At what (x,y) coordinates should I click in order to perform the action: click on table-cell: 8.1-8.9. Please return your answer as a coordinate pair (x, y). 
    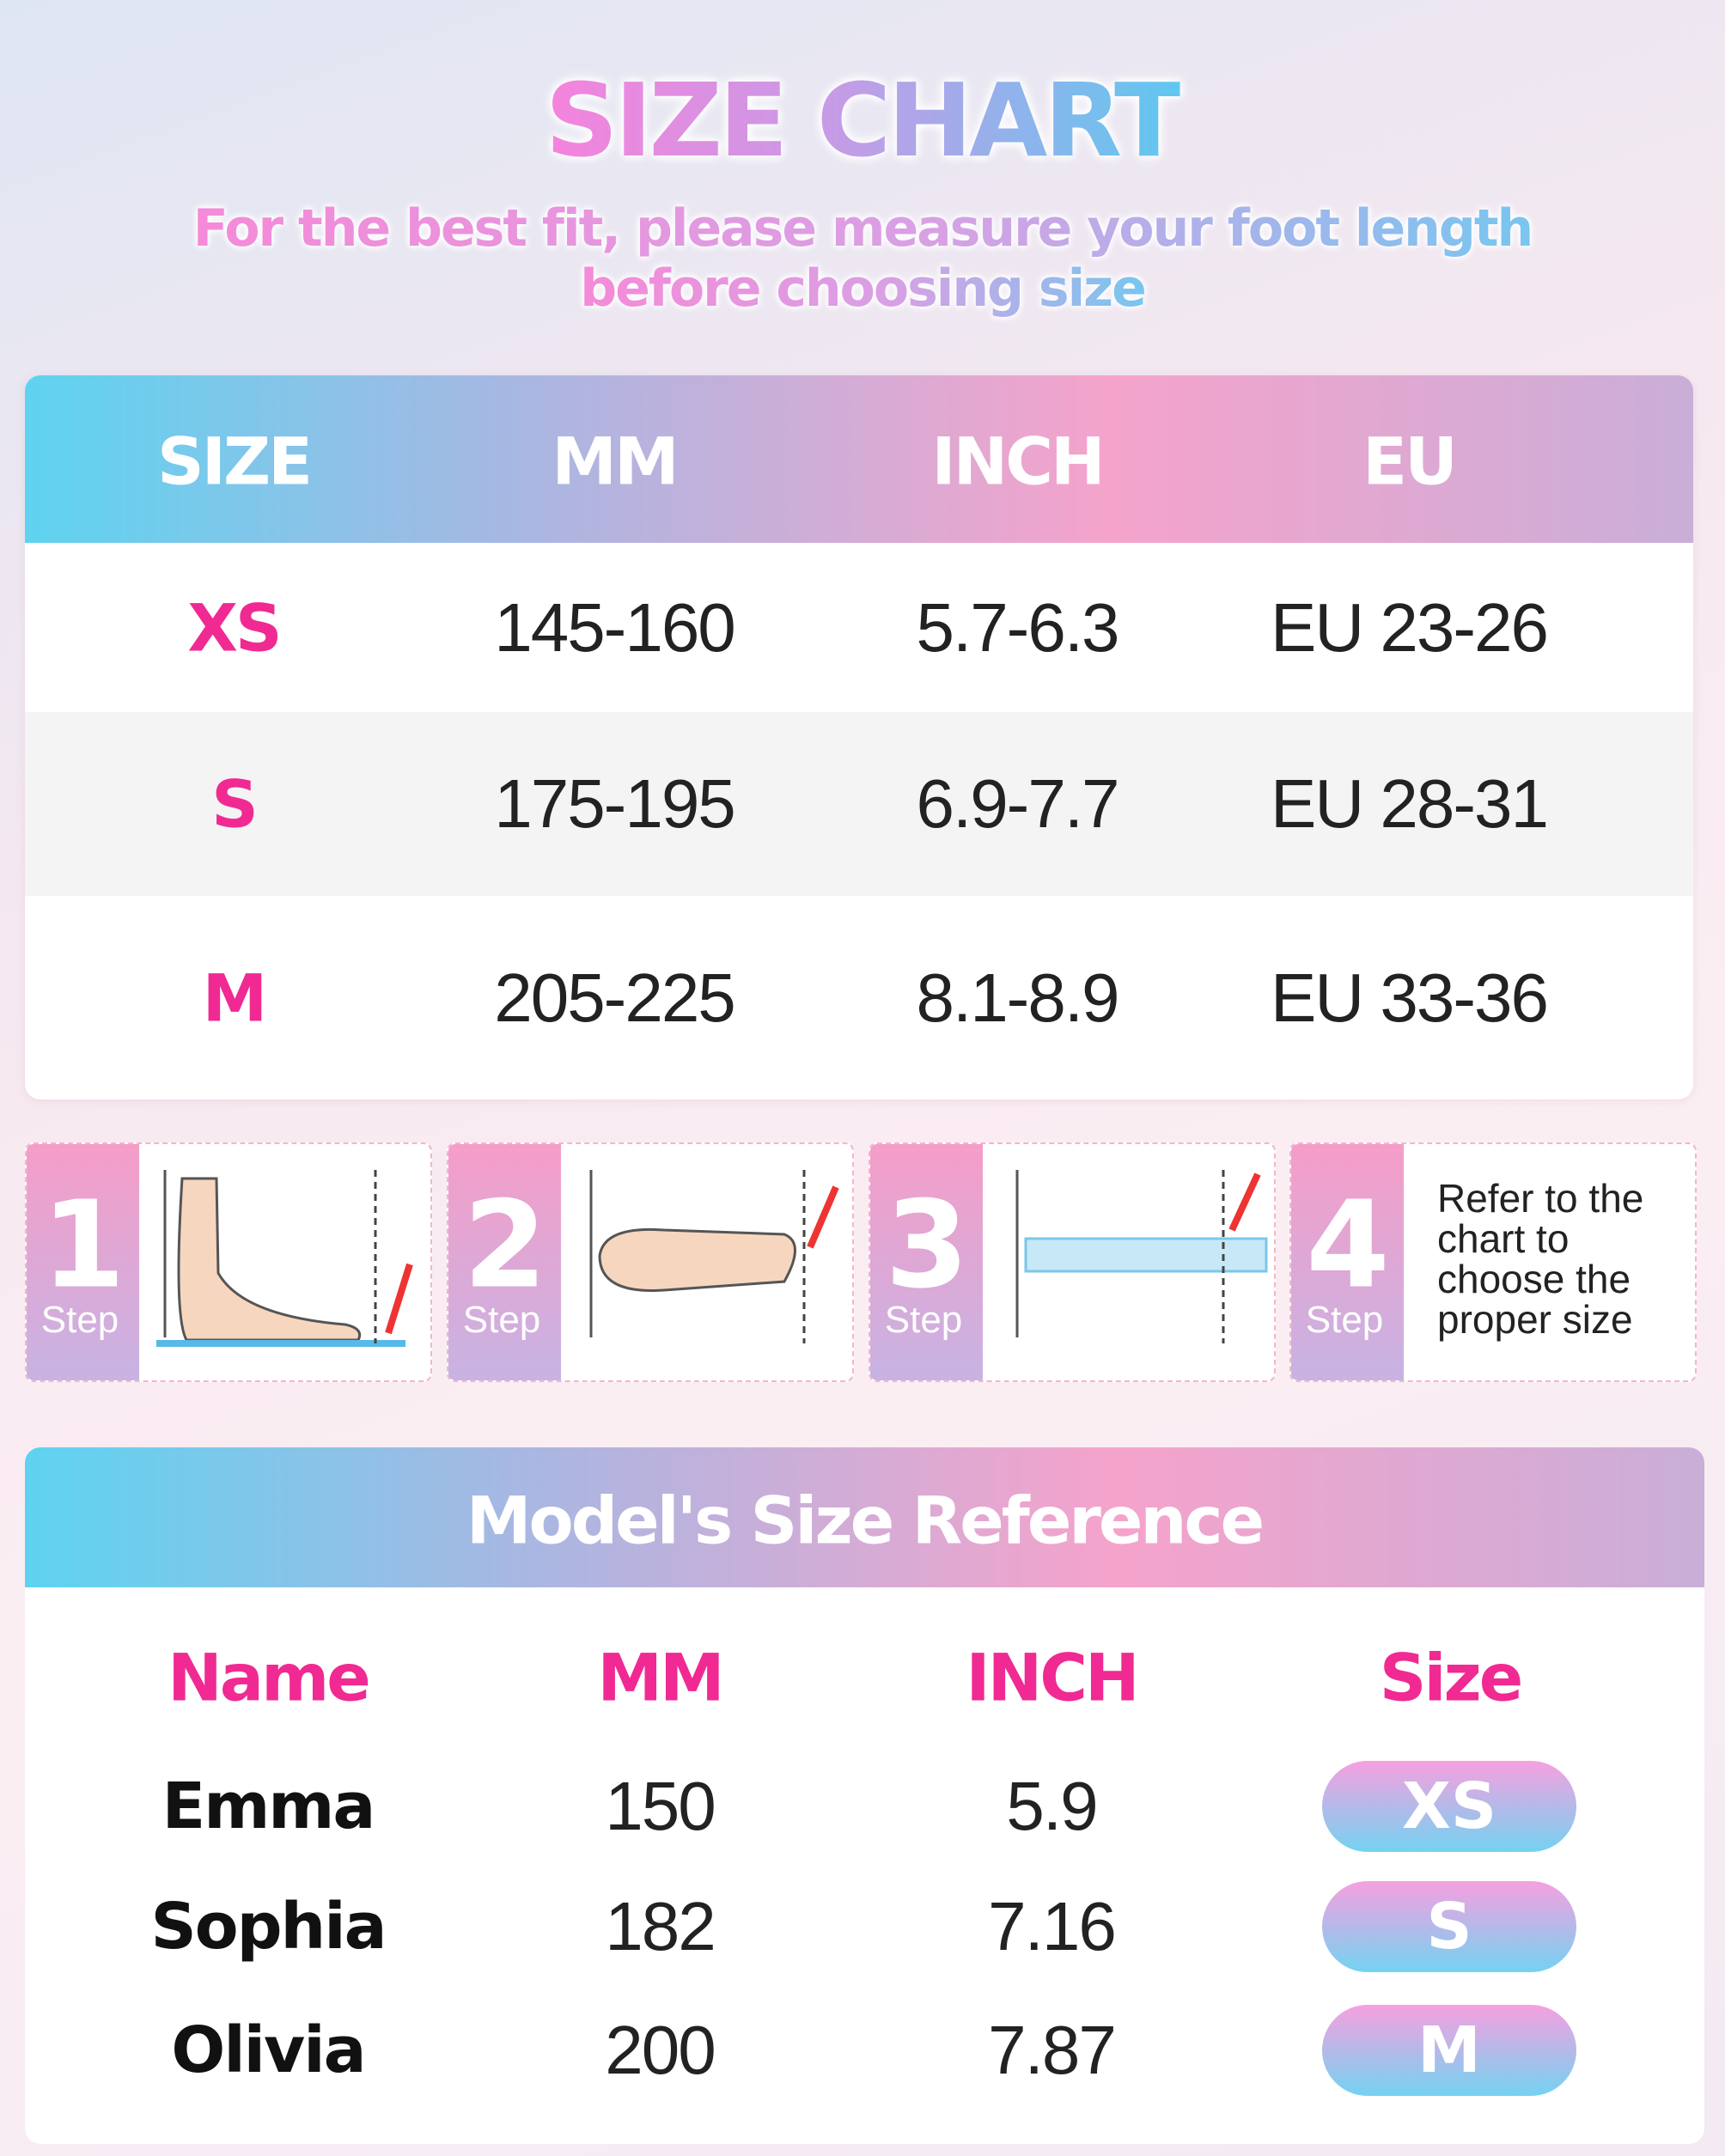
    Looking at the image, I should click on (1017, 997).